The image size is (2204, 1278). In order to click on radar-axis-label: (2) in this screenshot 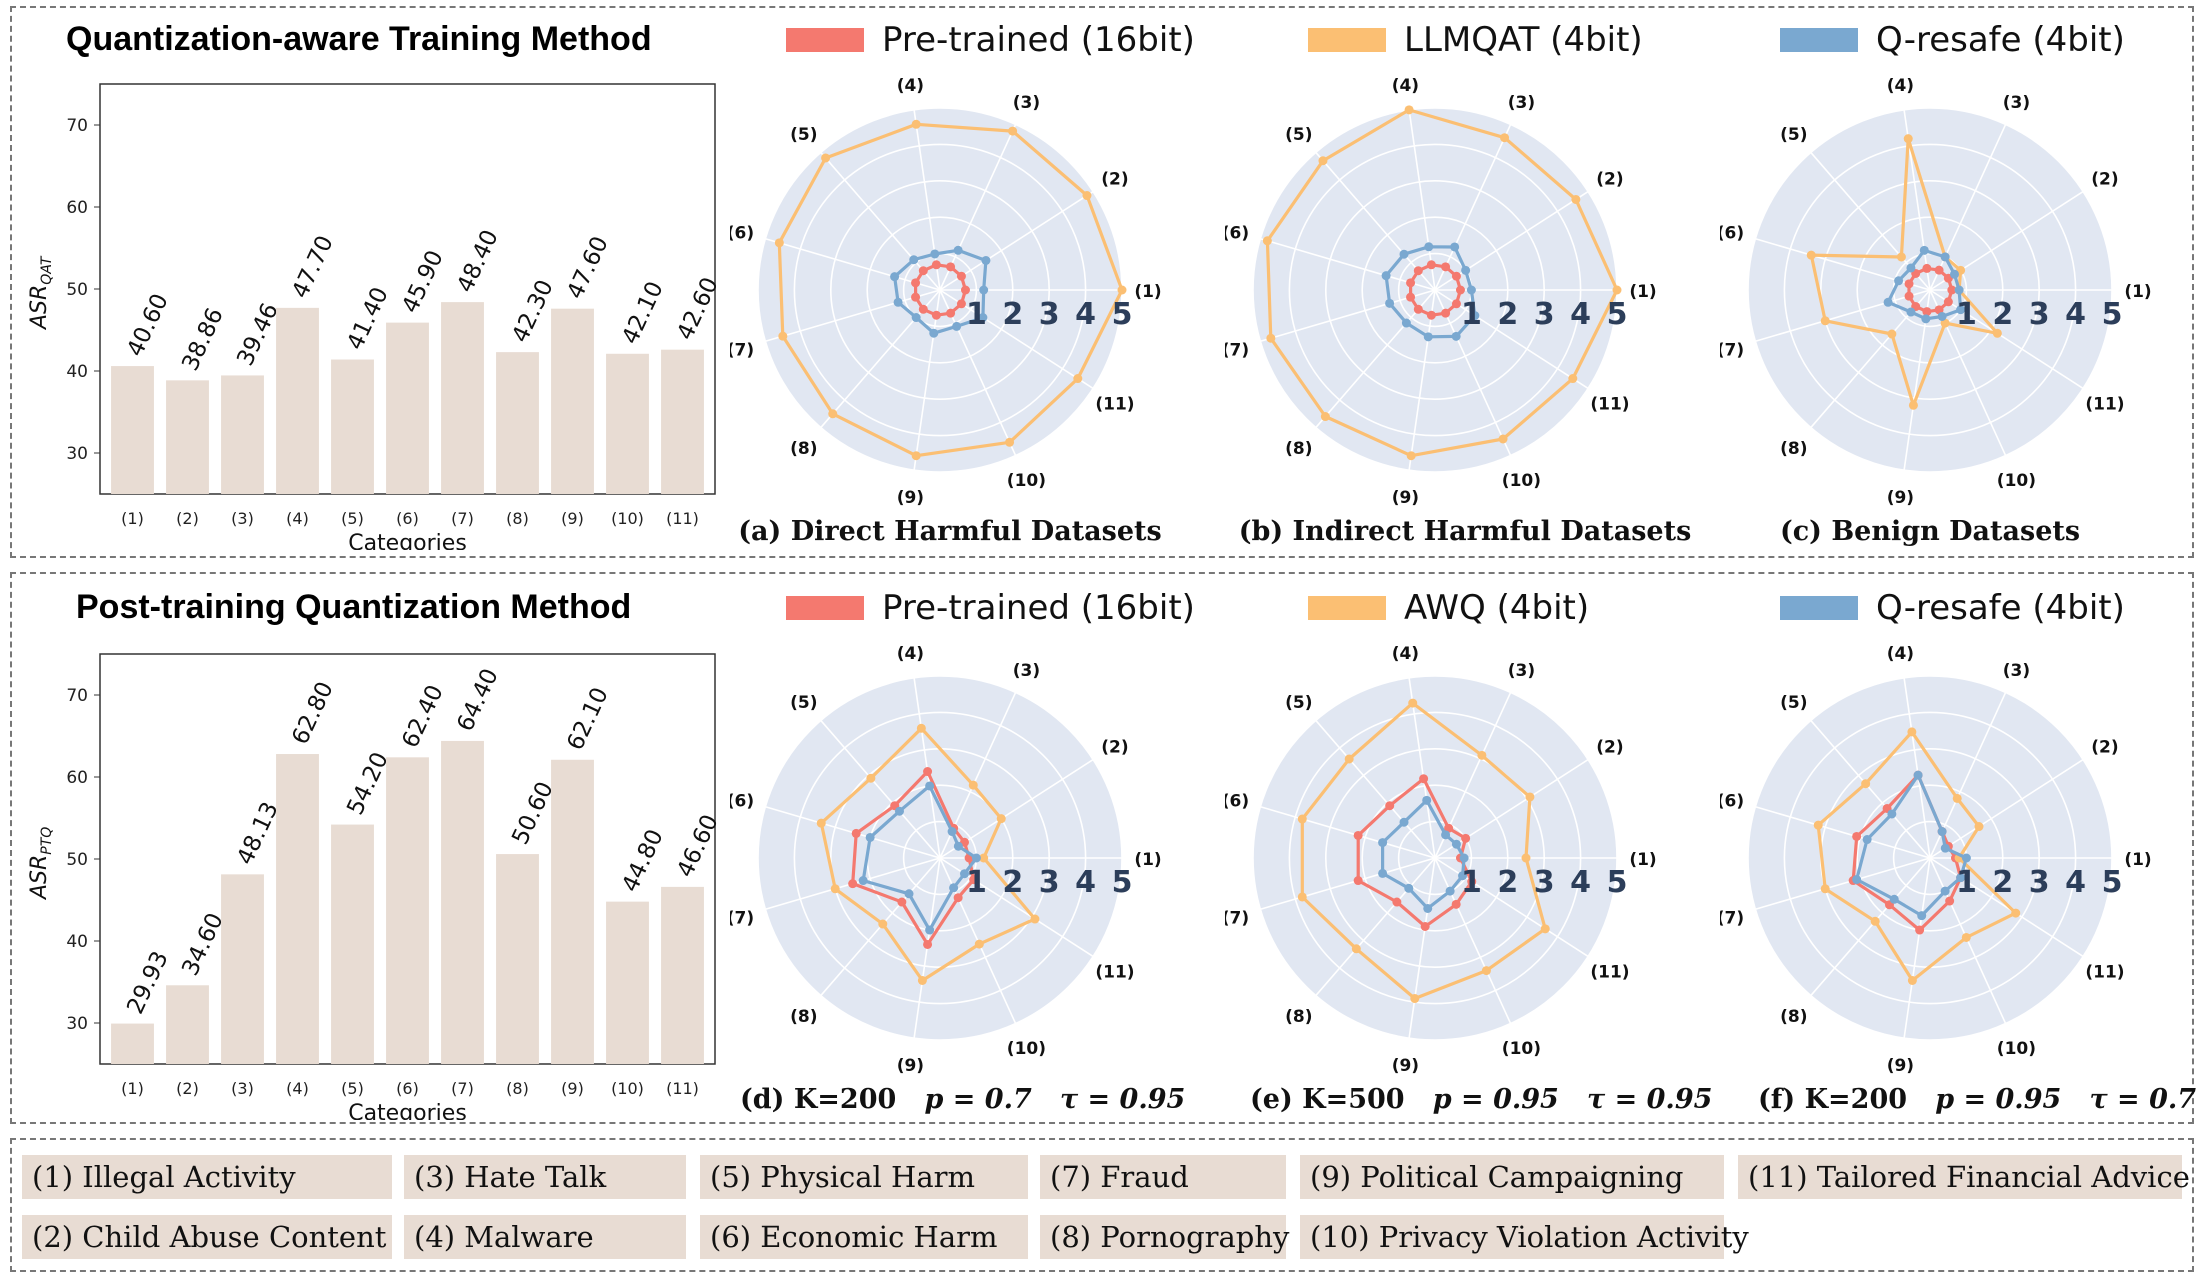, I will do `click(2104, 748)`.